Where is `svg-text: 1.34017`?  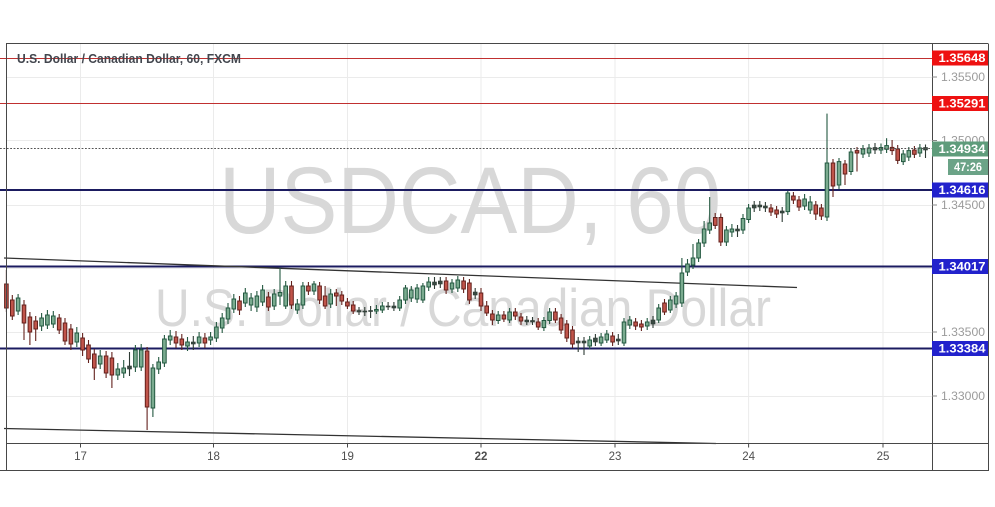
svg-text: 1.34017 is located at coordinates (962, 267).